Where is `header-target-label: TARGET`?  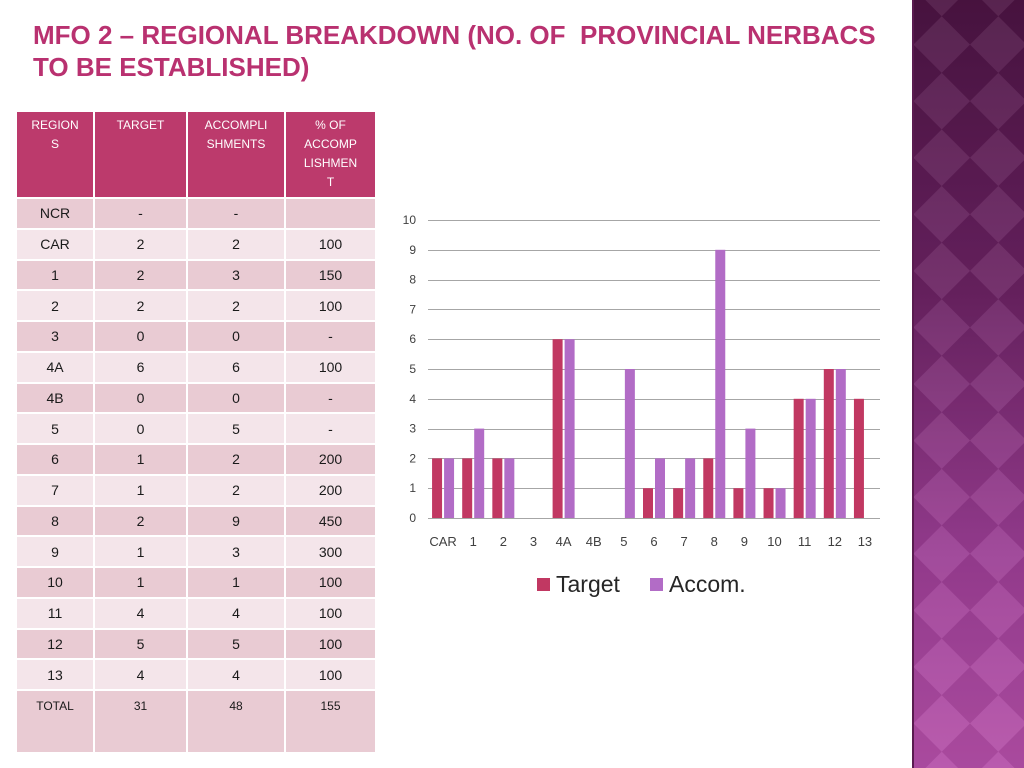 header-target-label: TARGET is located at coordinates (140, 125).